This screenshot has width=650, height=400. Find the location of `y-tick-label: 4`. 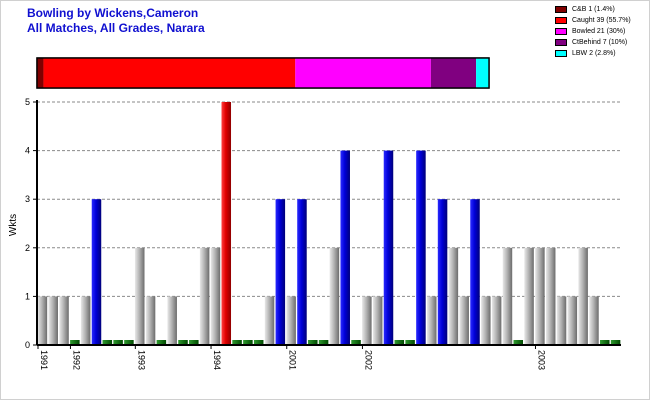

y-tick-label: 4 is located at coordinates (27, 151).